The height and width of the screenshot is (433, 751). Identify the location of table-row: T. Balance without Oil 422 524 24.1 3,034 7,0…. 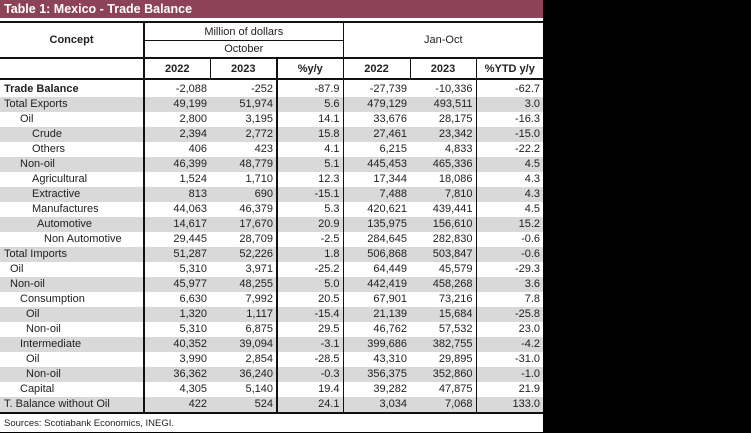
(272, 405).